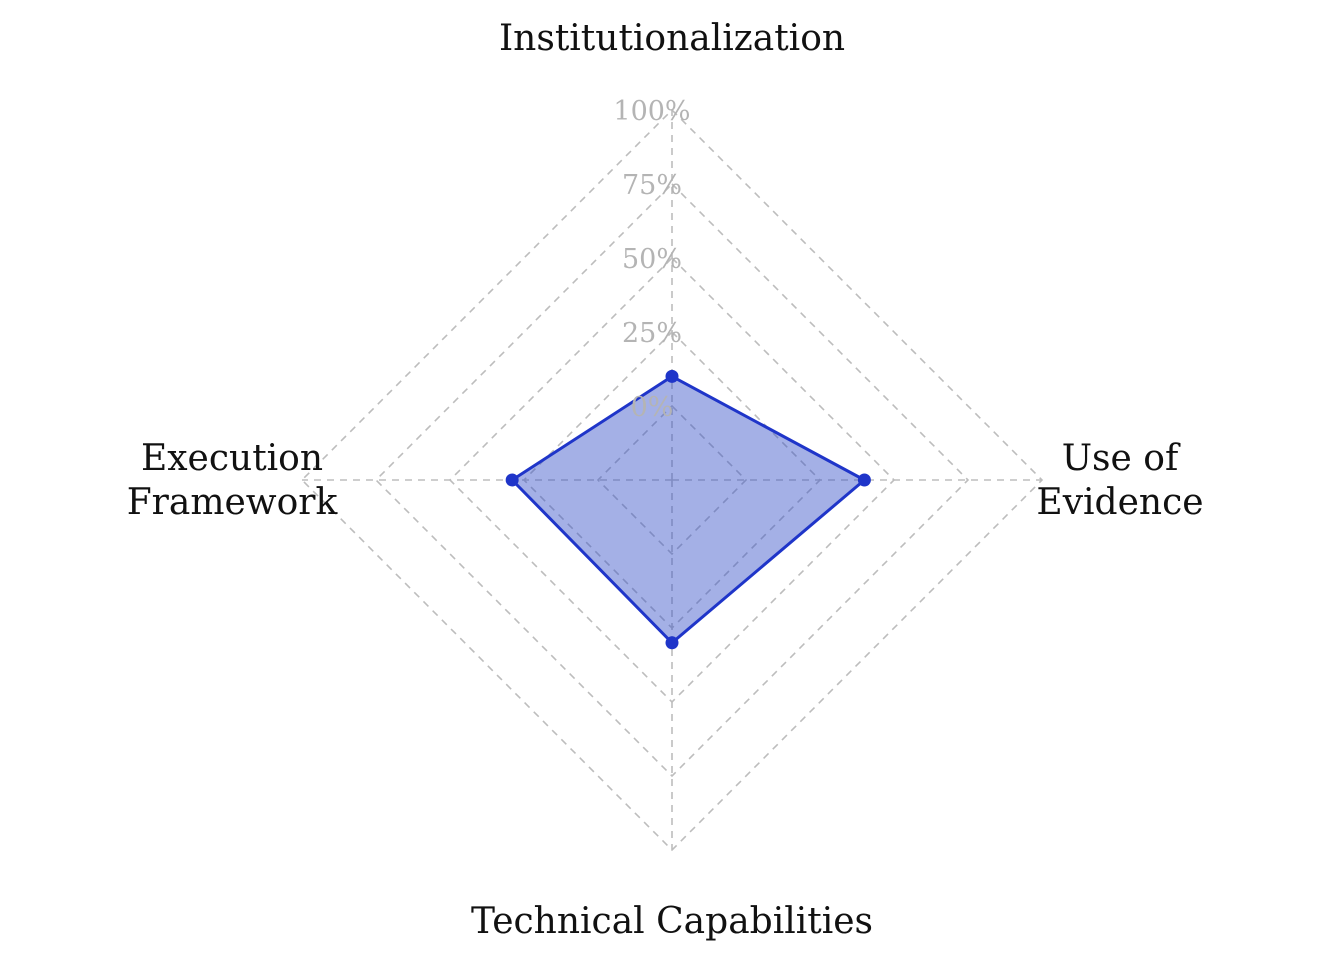 This screenshot has height=960, width=1344. I want to click on axis-label: Use of Evidence, so click(1119, 480).